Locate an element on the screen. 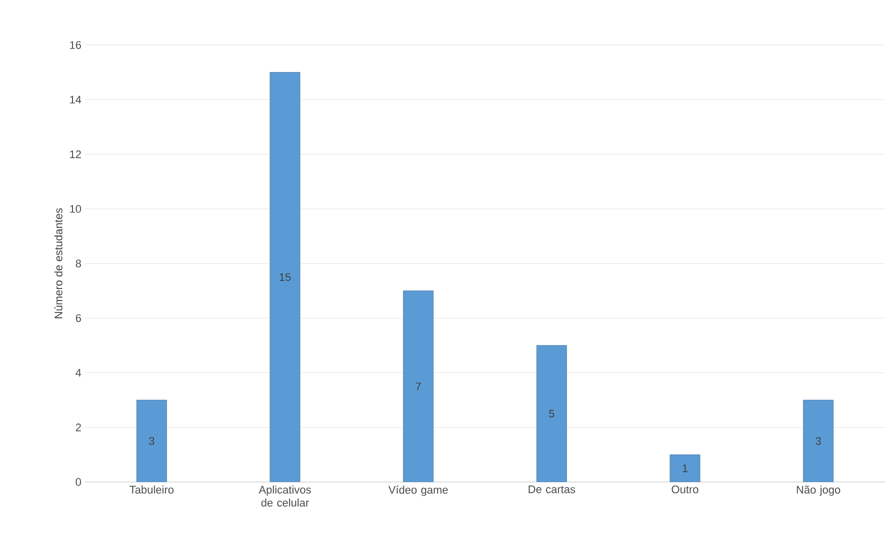 The width and height of the screenshot is (892, 537). x-tick-label: Tabuleiro is located at coordinates (152, 490).